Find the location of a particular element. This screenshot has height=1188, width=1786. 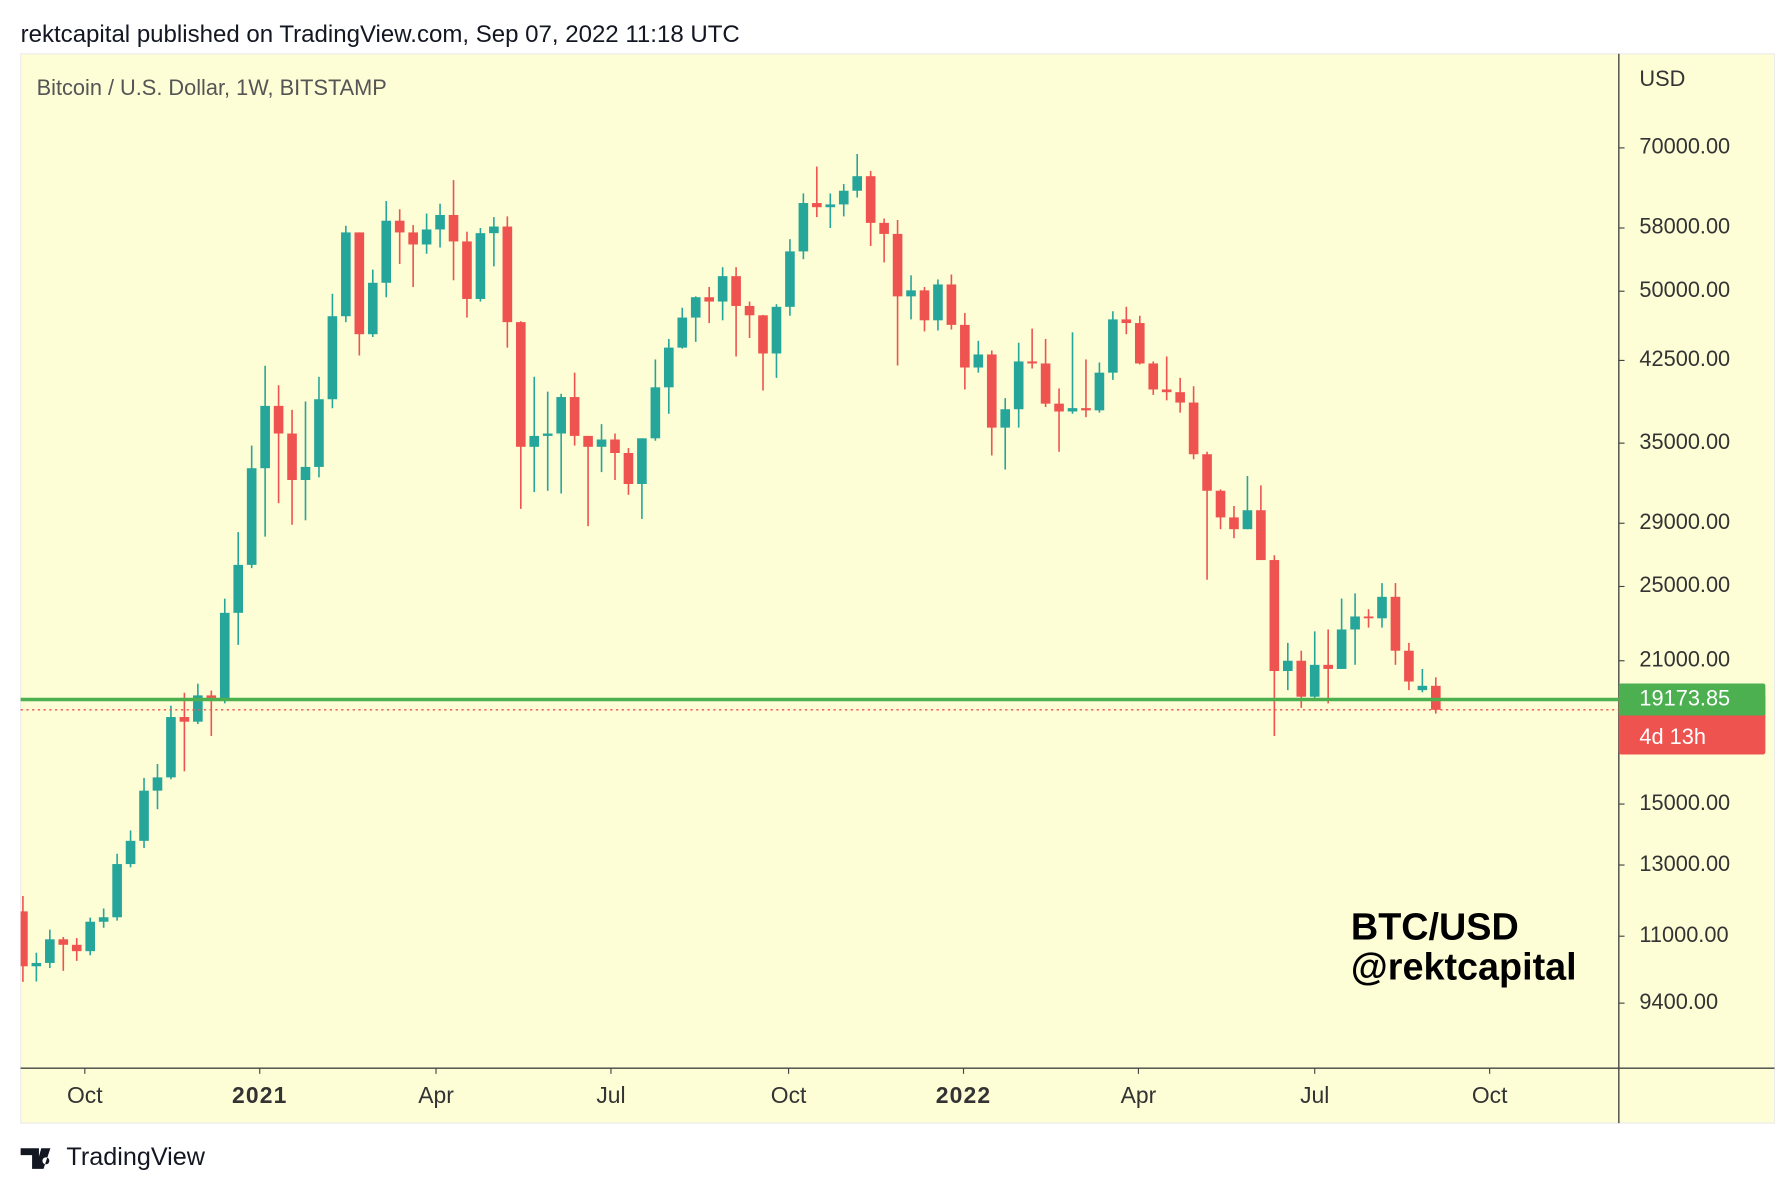

y-tick-label: 50000.00 is located at coordinates (1684, 289).